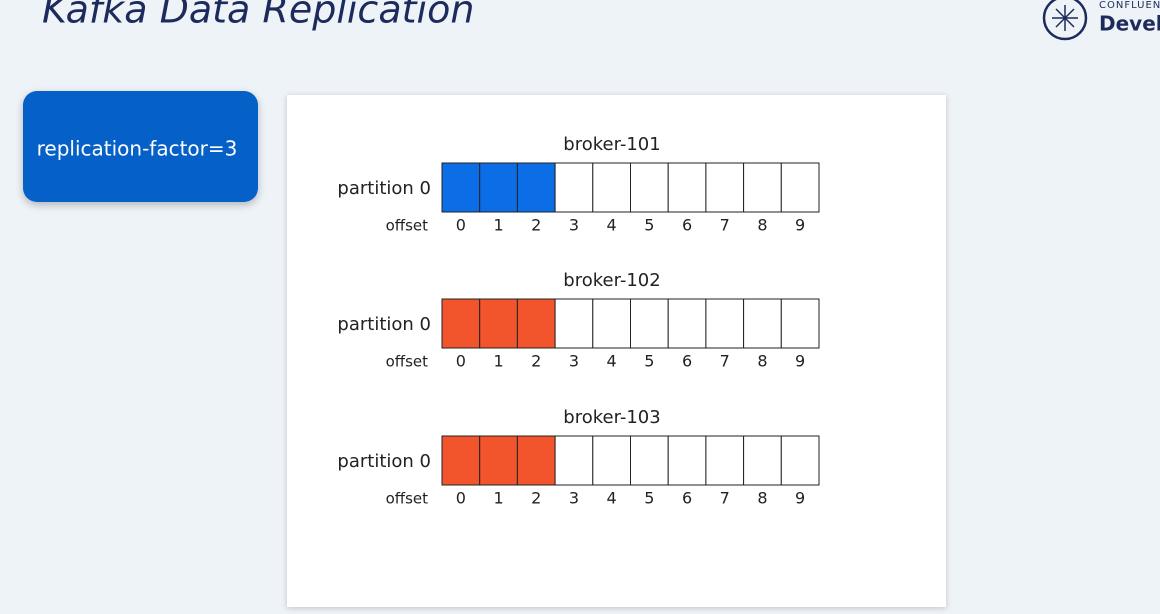  What do you see at coordinates (1129, 24) in the screenshot?
I see `brand-bottom: Devel` at bounding box center [1129, 24].